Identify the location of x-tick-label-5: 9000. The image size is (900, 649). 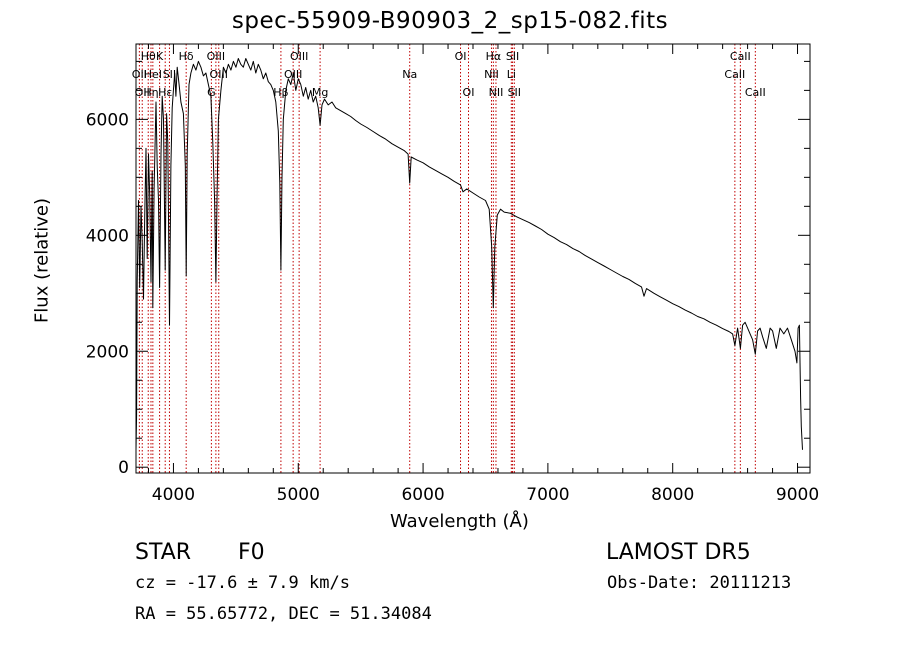
(797, 495).